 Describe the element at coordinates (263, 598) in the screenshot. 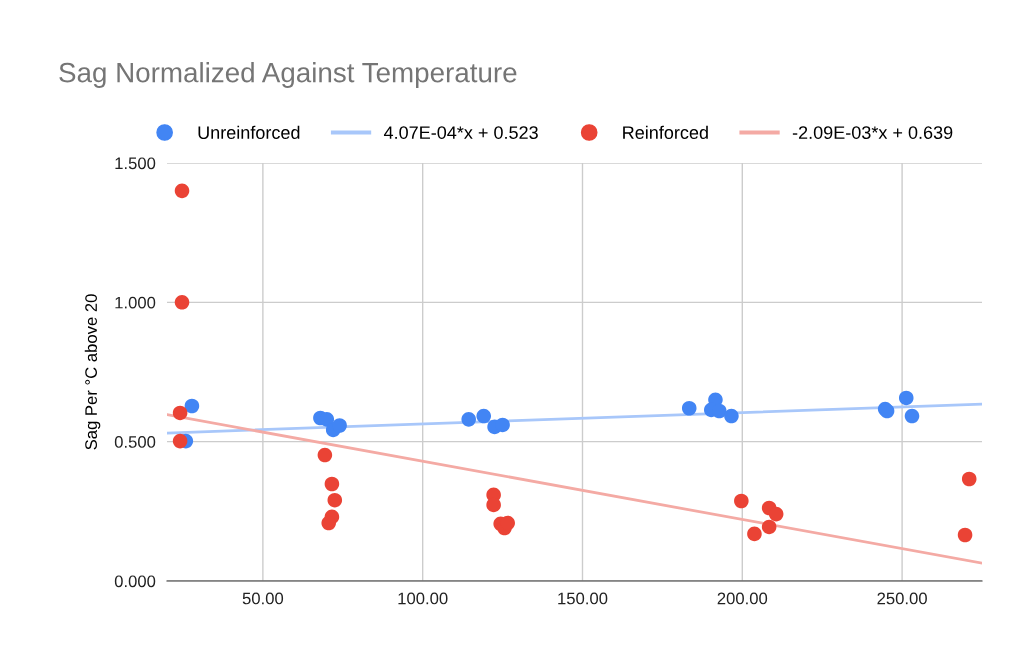

I see `x-tick-label: 50.00` at that location.